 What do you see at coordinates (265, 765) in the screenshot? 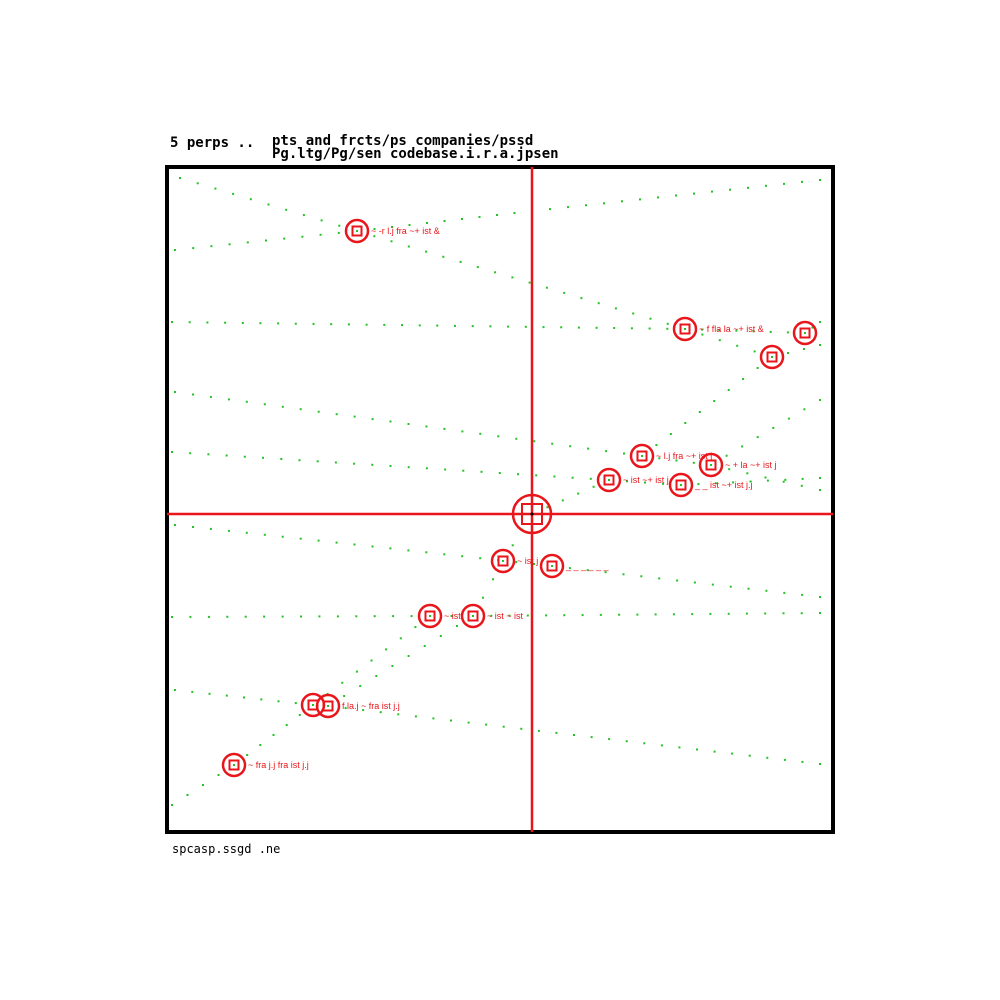
I see `target-marker: ~ fra j.j fra ist j.j` at bounding box center [265, 765].